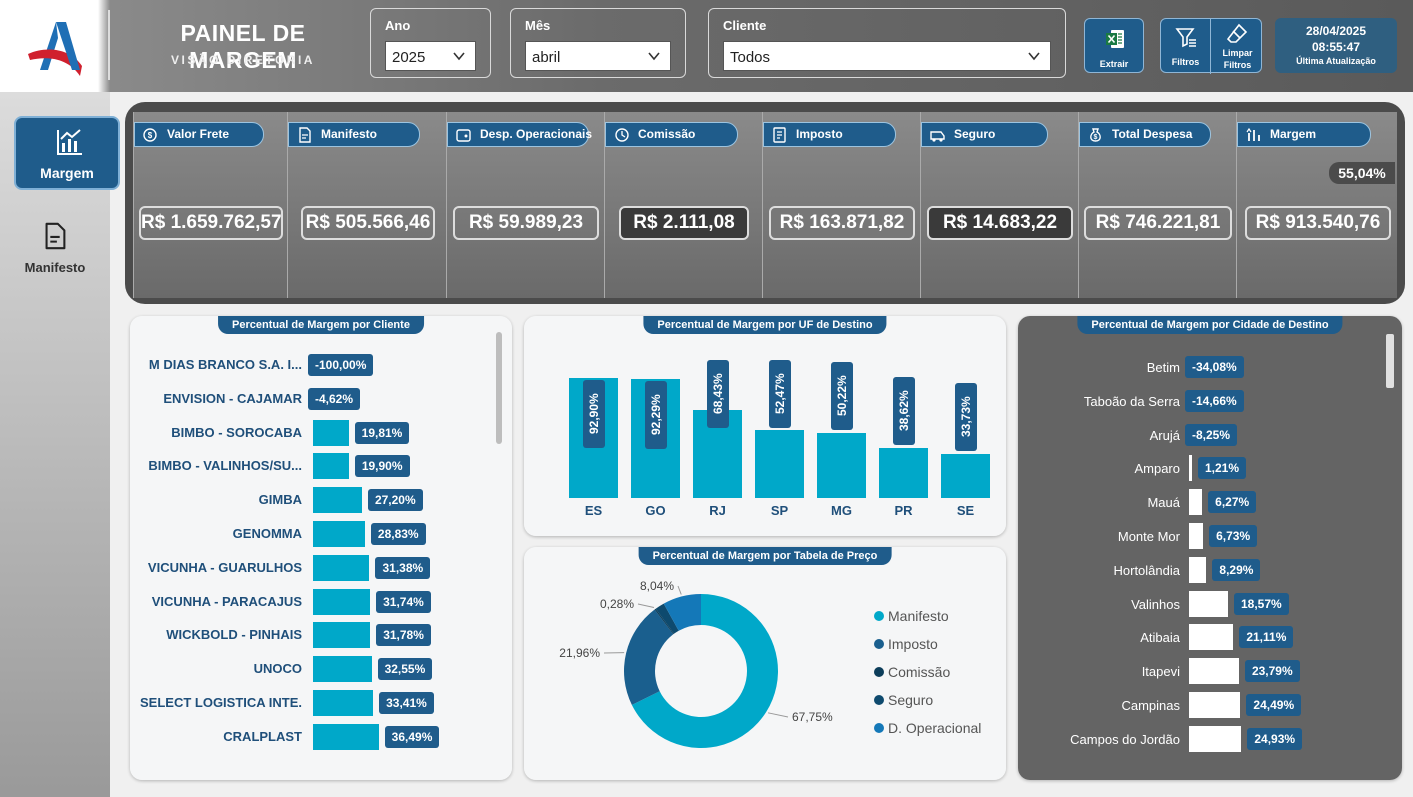 The width and height of the screenshot is (1413, 797). Describe the element at coordinates (1214, 400) in the screenshot. I see `city-bar-value-label: -14,66%` at that location.